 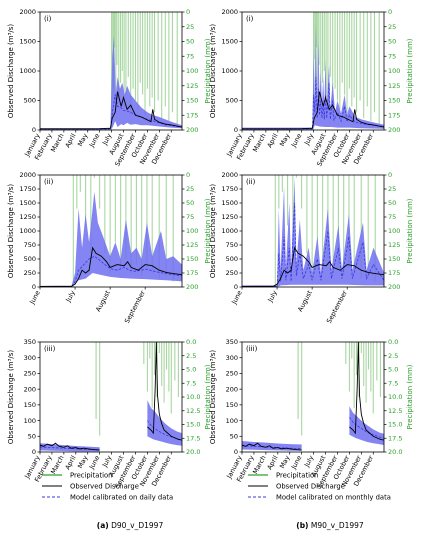 What do you see at coordinates (190, 189) in the screenshot?
I see `y2-tick-label: 25` at bounding box center [190, 189].